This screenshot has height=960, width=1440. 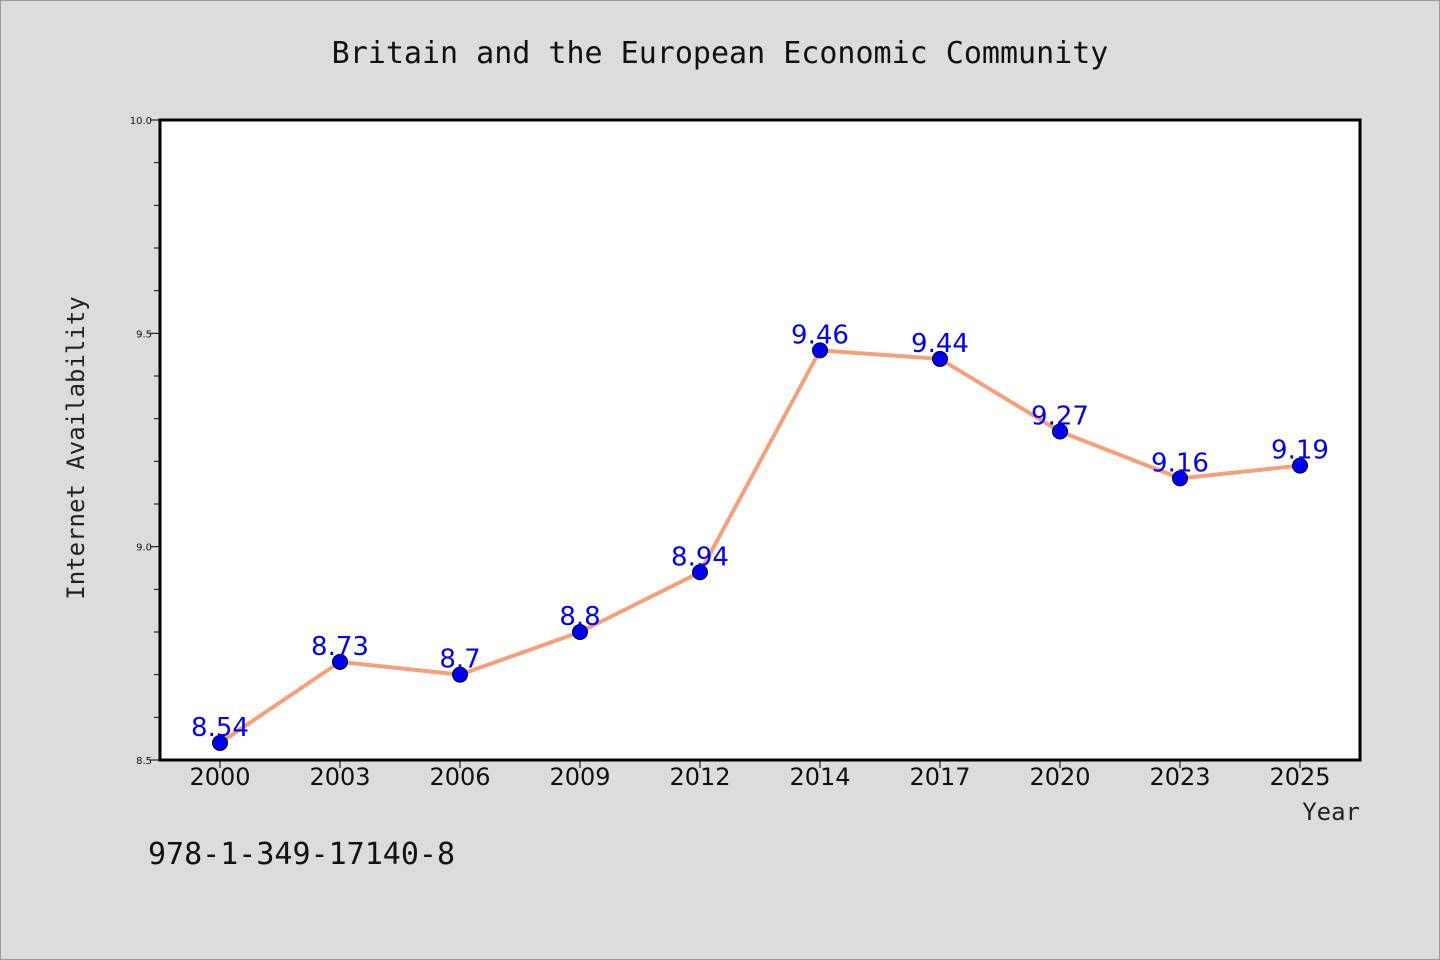 I want to click on x-tick-label: 2012, so click(x=699, y=777).